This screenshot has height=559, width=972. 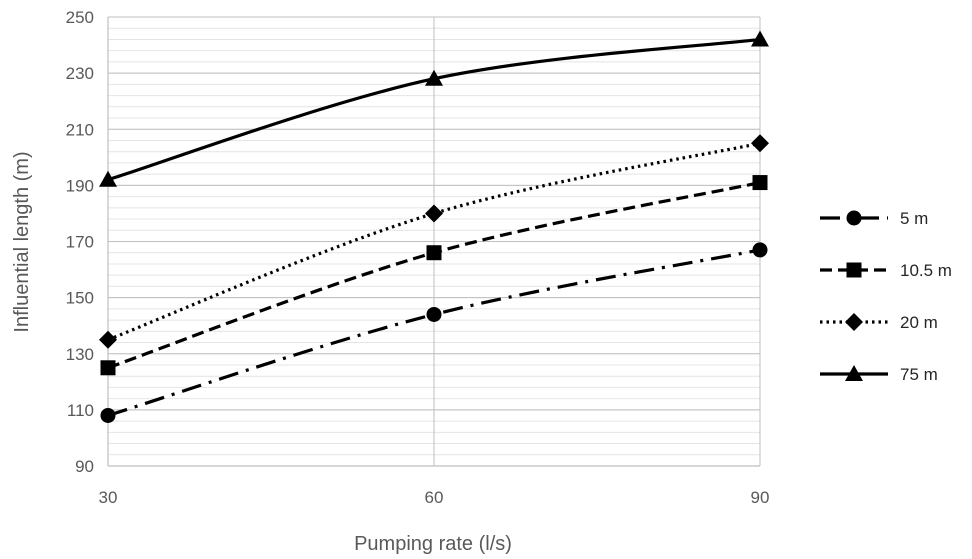 What do you see at coordinates (760, 497) in the screenshot?
I see `x-tick-label: 90` at bounding box center [760, 497].